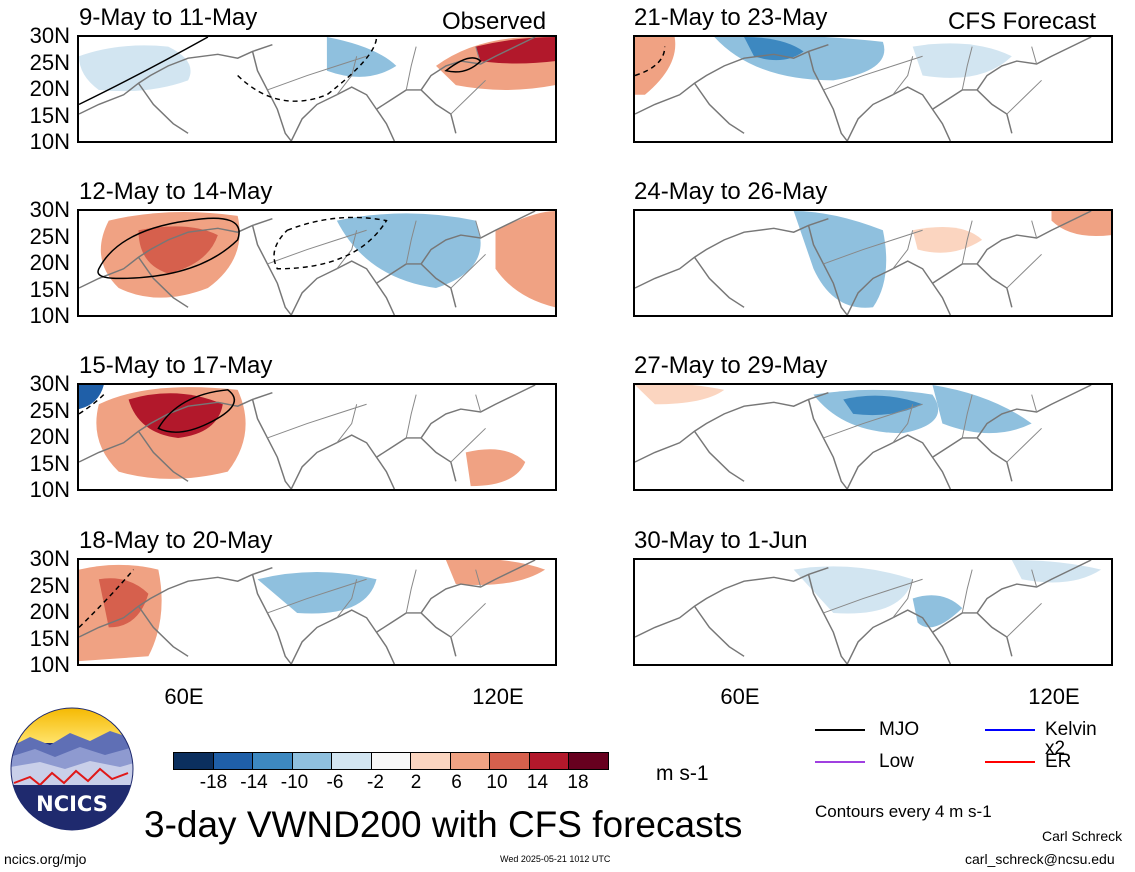 The image size is (1135, 872). Describe the element at coordinates (213, 782) in the screenshot. I see `colorbar-label: -18` at that location.